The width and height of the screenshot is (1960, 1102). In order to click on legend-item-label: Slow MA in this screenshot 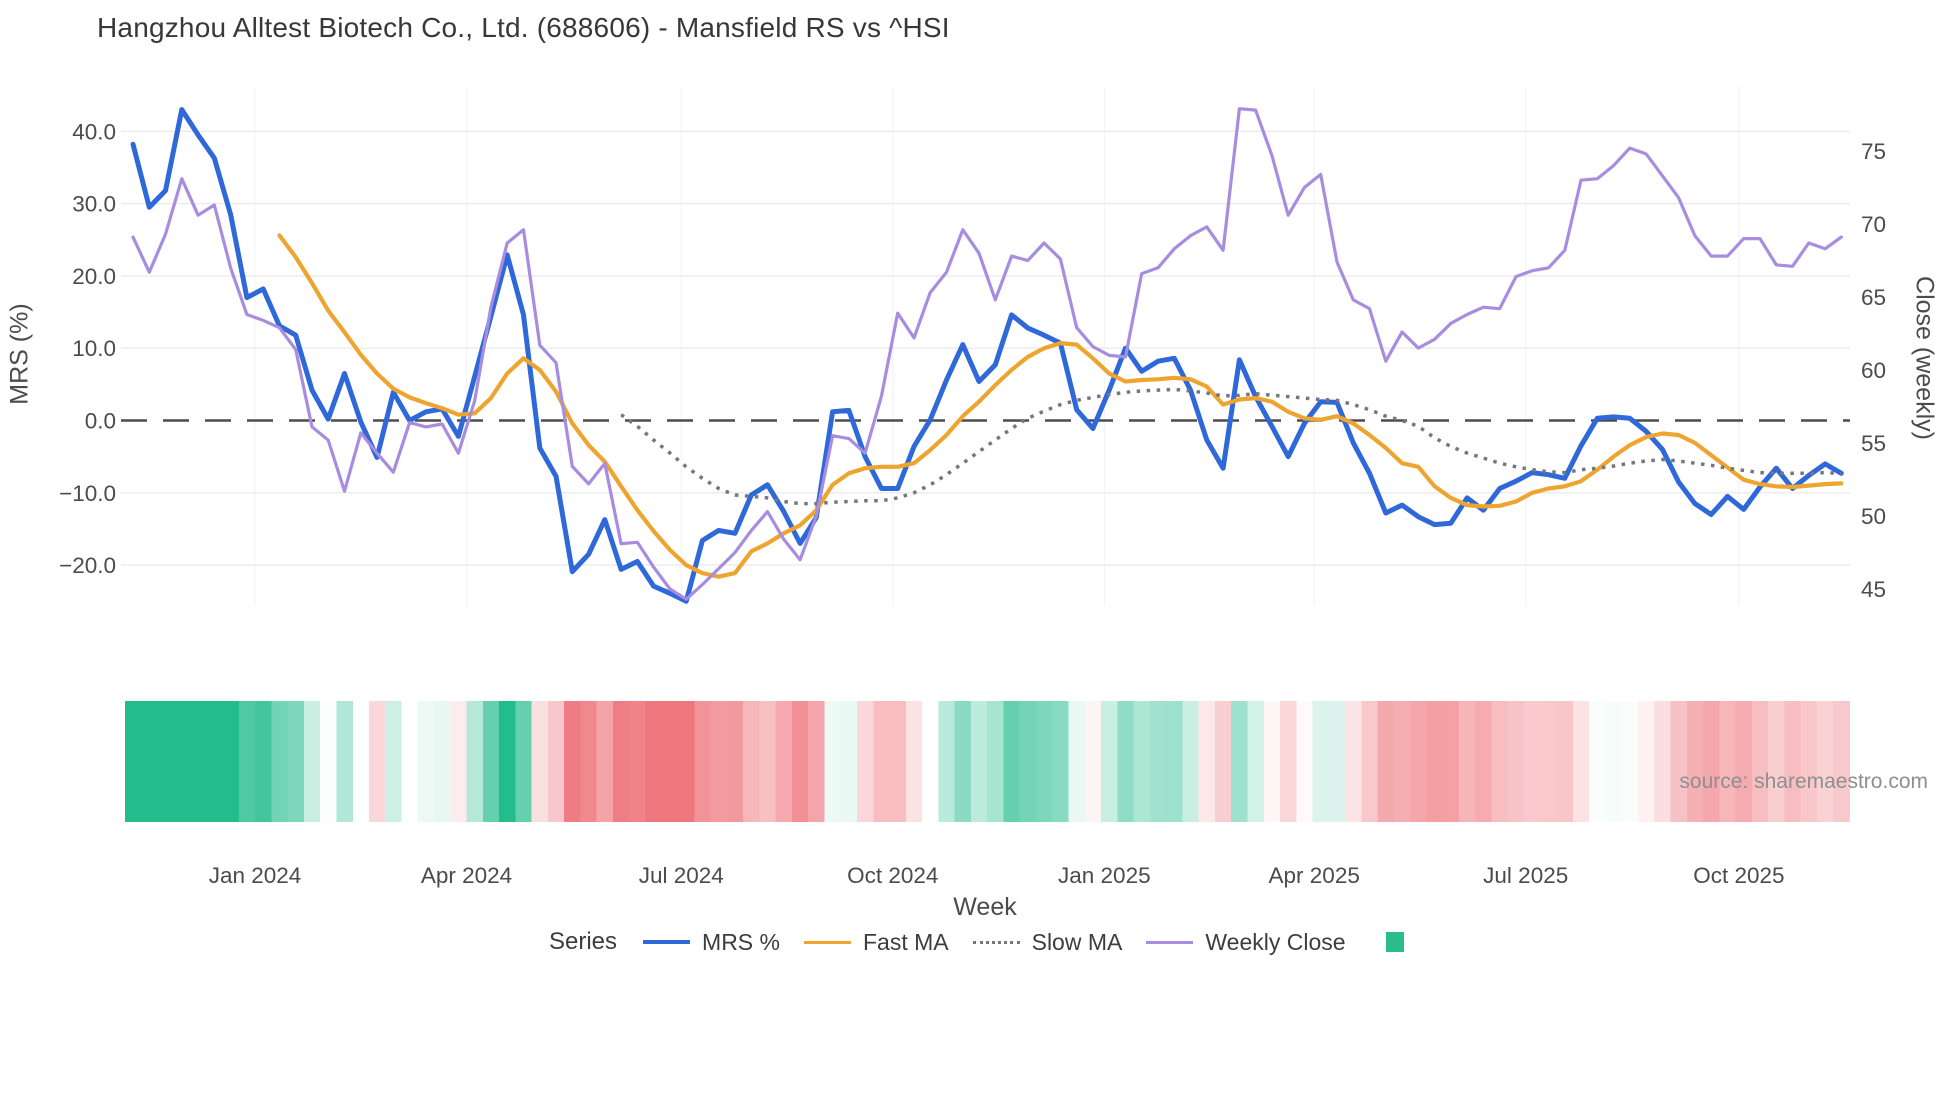, I will do `click(1077, 941)`.